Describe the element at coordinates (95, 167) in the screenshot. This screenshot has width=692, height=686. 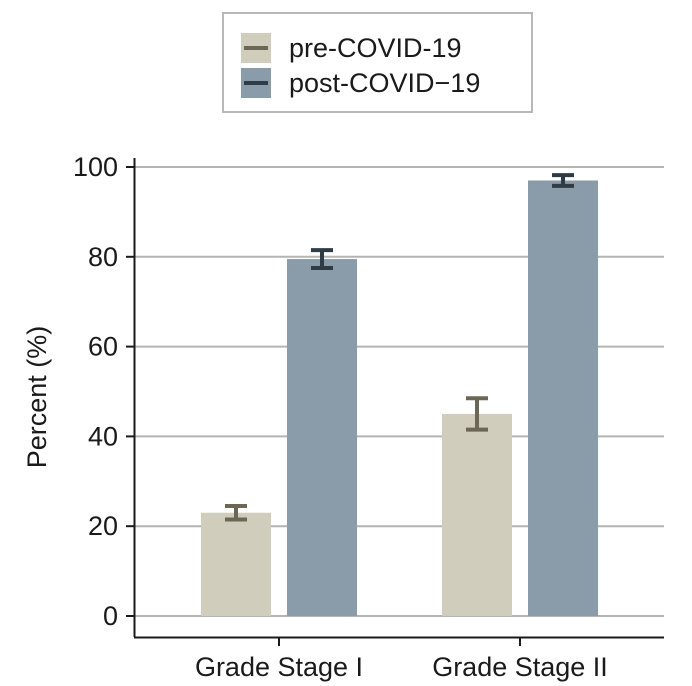
I see `y-tick-label-100: 100` at that location.